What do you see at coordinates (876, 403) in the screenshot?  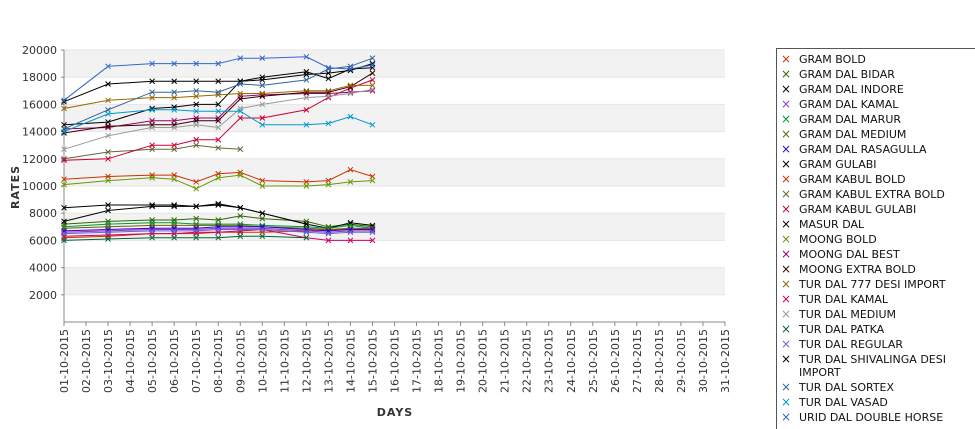 I see `legend-item: × TUR DAL VASAD` at bounding box center [876, 403].